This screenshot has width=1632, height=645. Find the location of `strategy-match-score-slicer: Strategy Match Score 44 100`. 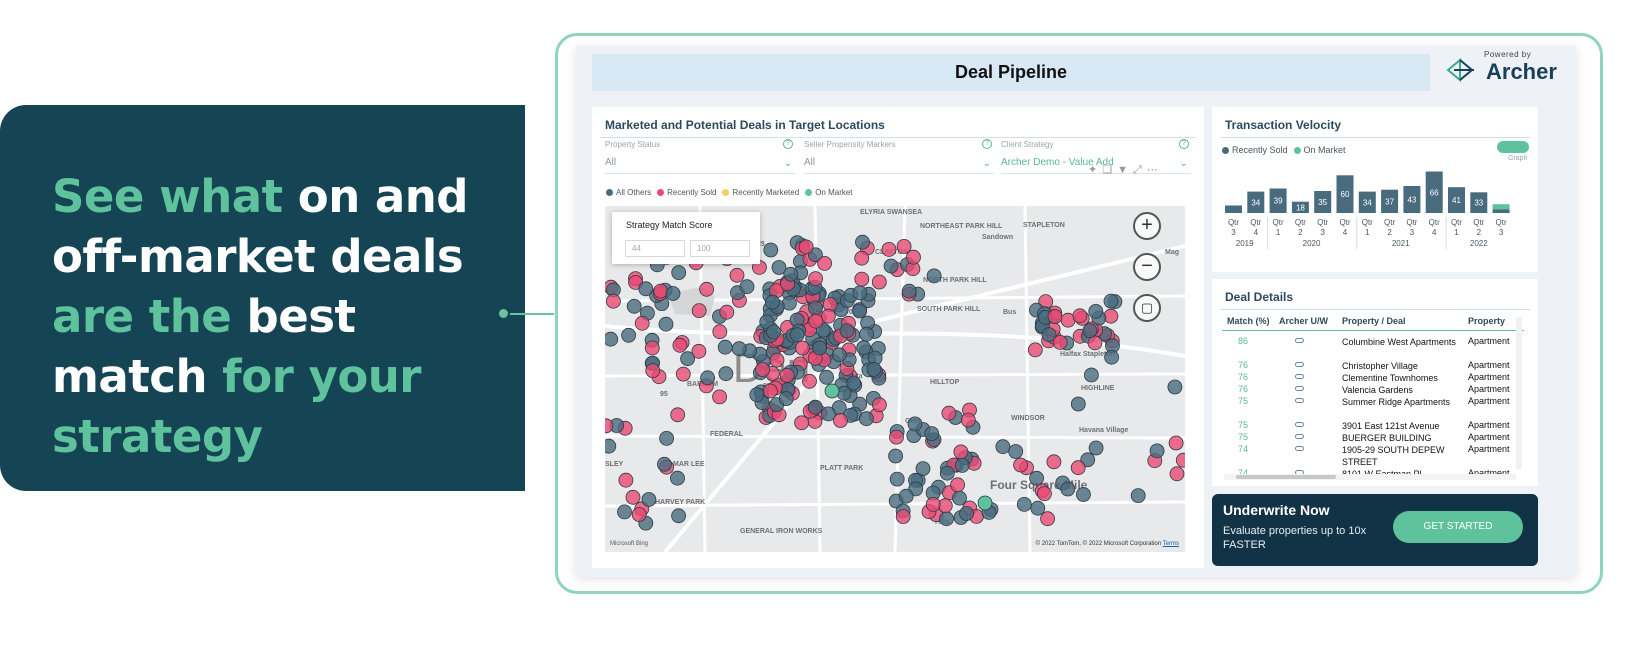

strategy-match-score-slicer: Strategy Match Score 44 100 is located at coordinates (686, 238).